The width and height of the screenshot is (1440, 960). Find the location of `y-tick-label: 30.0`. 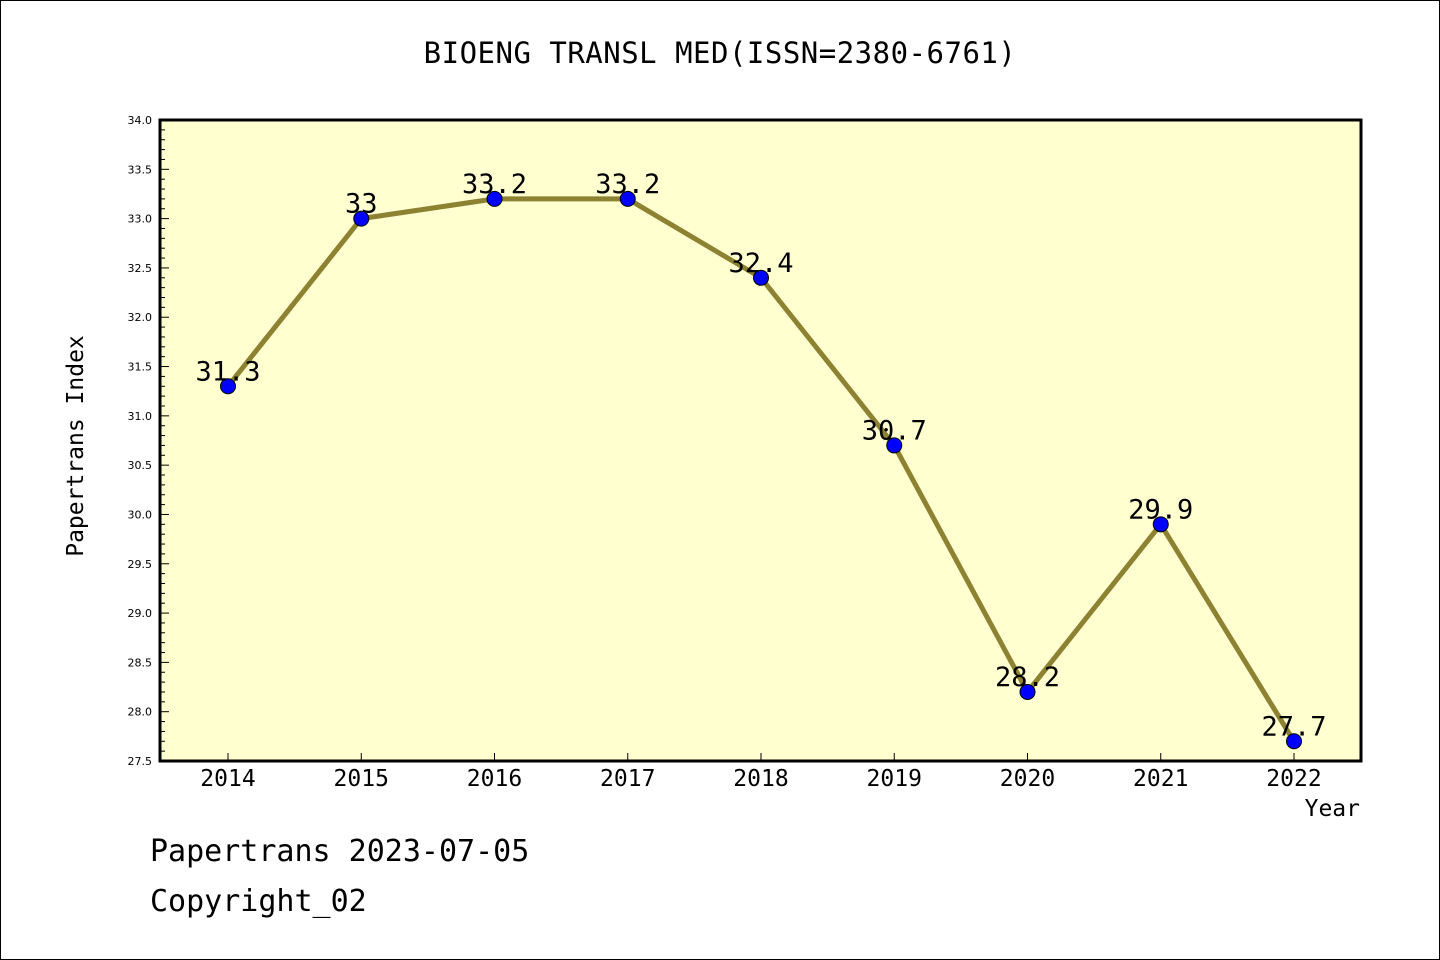

y-tick-label: 30.0 is located at coordinates (140, 514).